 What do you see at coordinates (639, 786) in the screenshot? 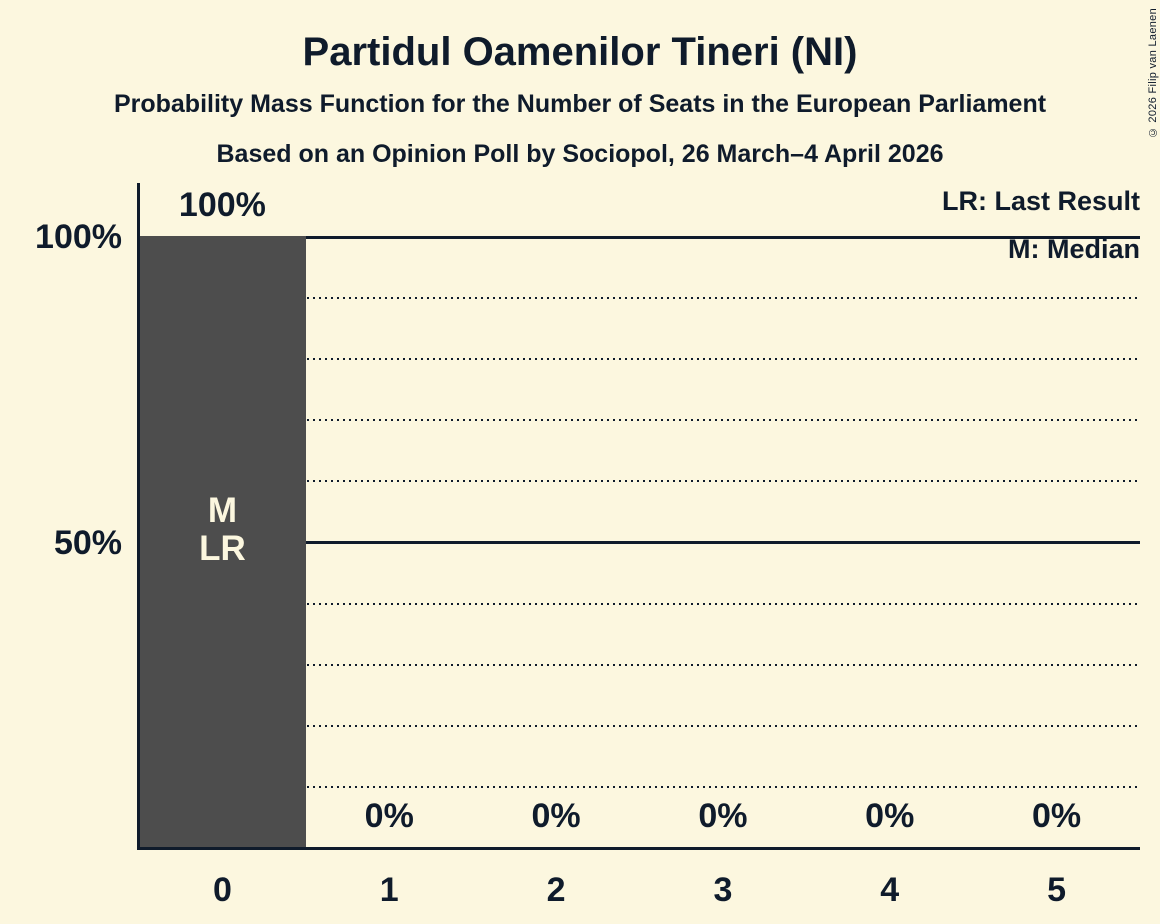
I see `gridline-10pct` at bounding box center [639, 786].